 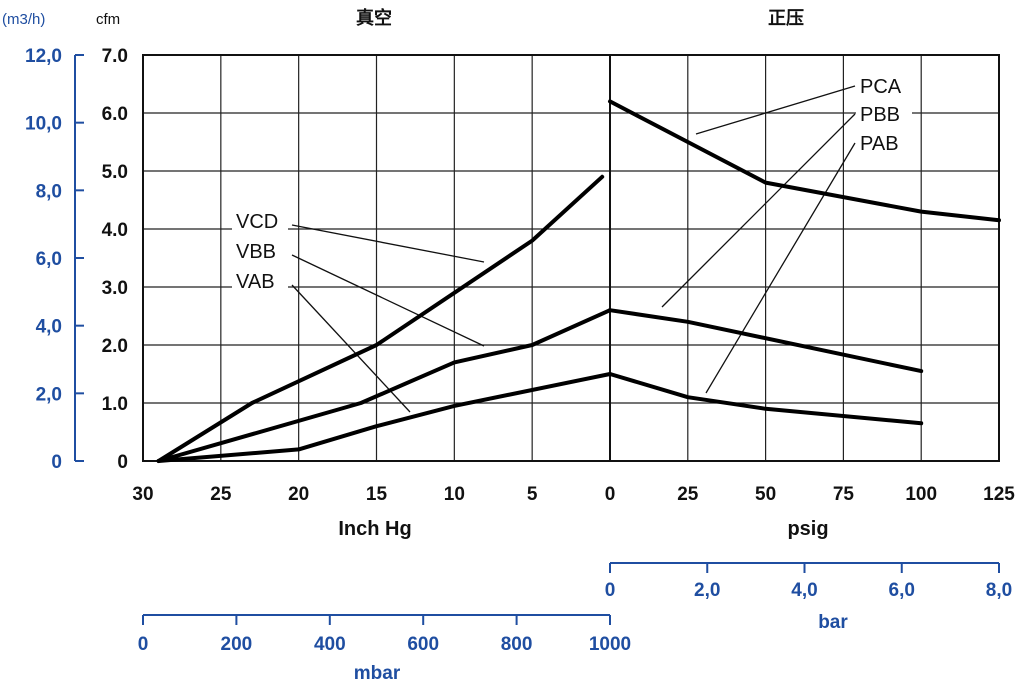 What do you see at coordinates (49, 191) in the screenshot?
I see `y-m3h-tick: 8,0` at bounding box center [49, 191].